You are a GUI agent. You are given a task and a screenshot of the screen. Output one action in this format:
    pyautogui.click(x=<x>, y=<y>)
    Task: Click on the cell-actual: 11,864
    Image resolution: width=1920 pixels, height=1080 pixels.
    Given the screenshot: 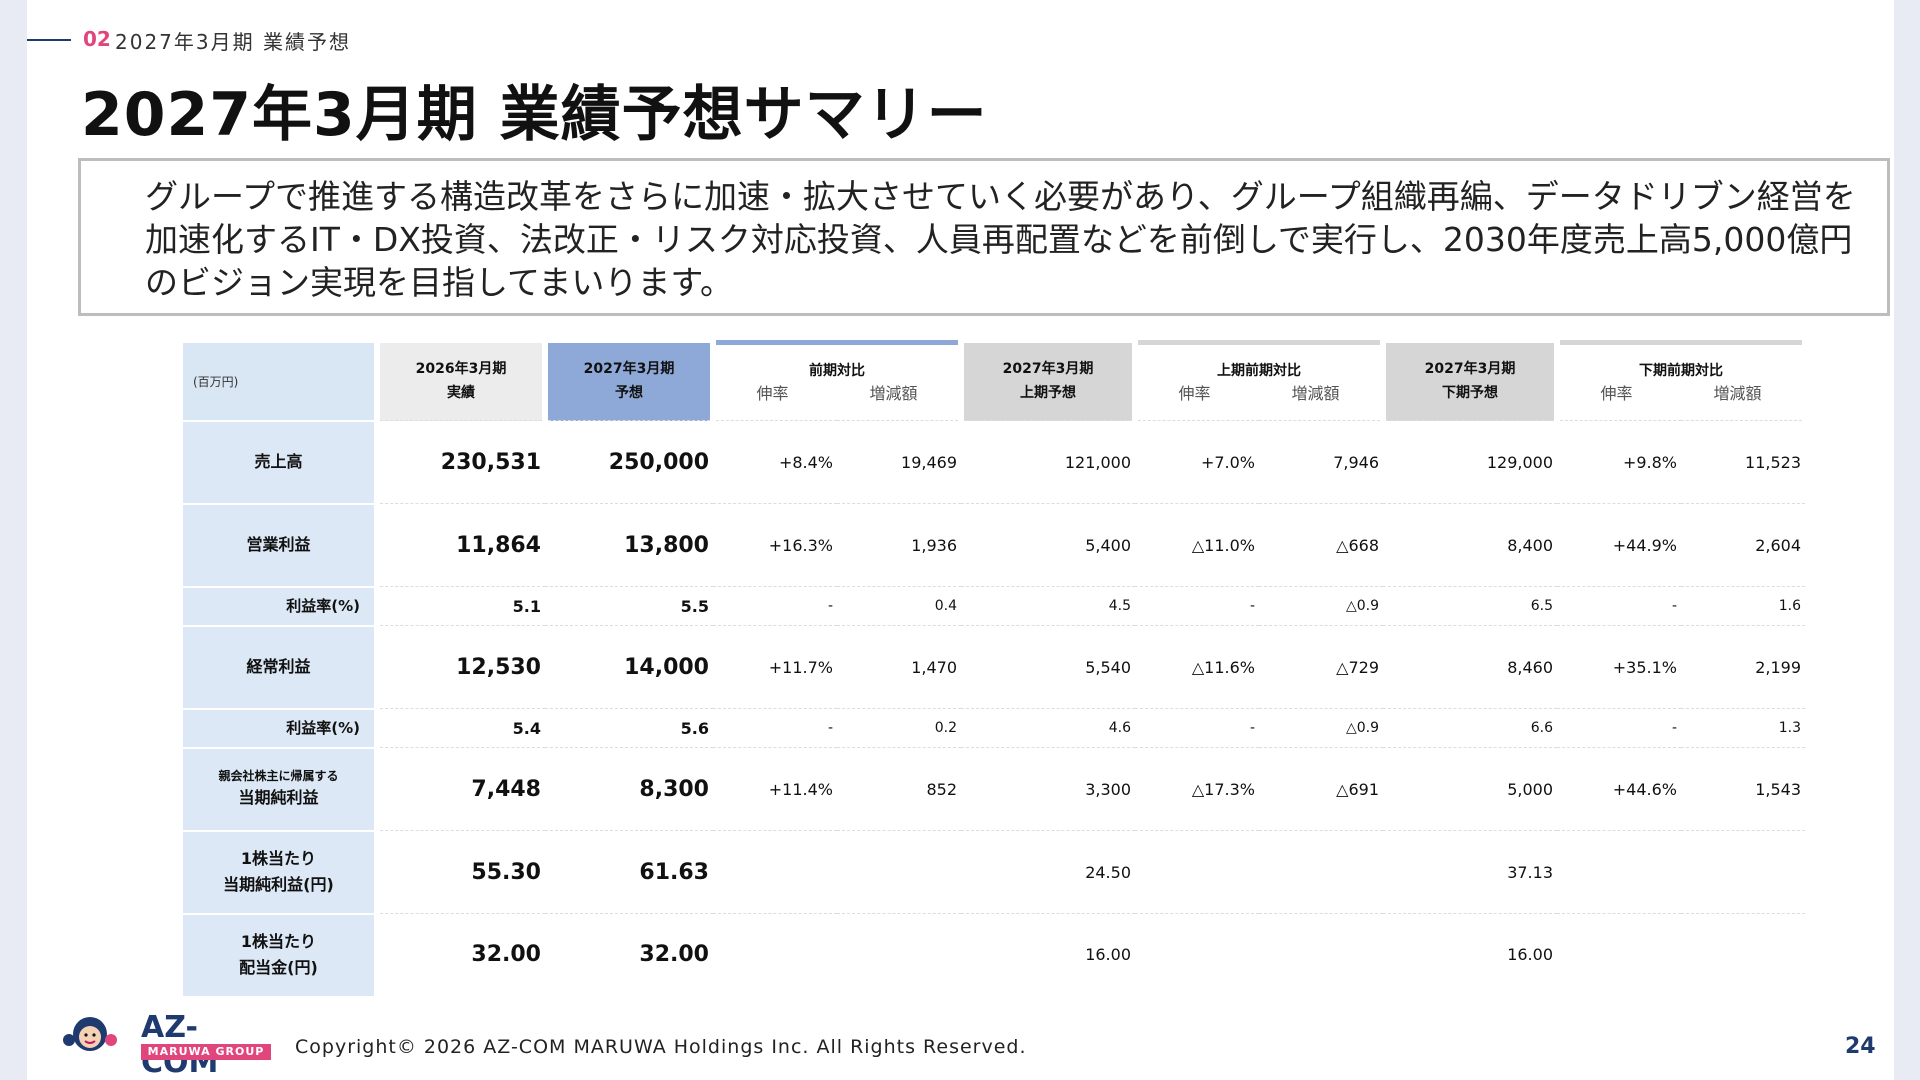 What is the action you would take?
    pyautogui.click(x=461, y=545)
    